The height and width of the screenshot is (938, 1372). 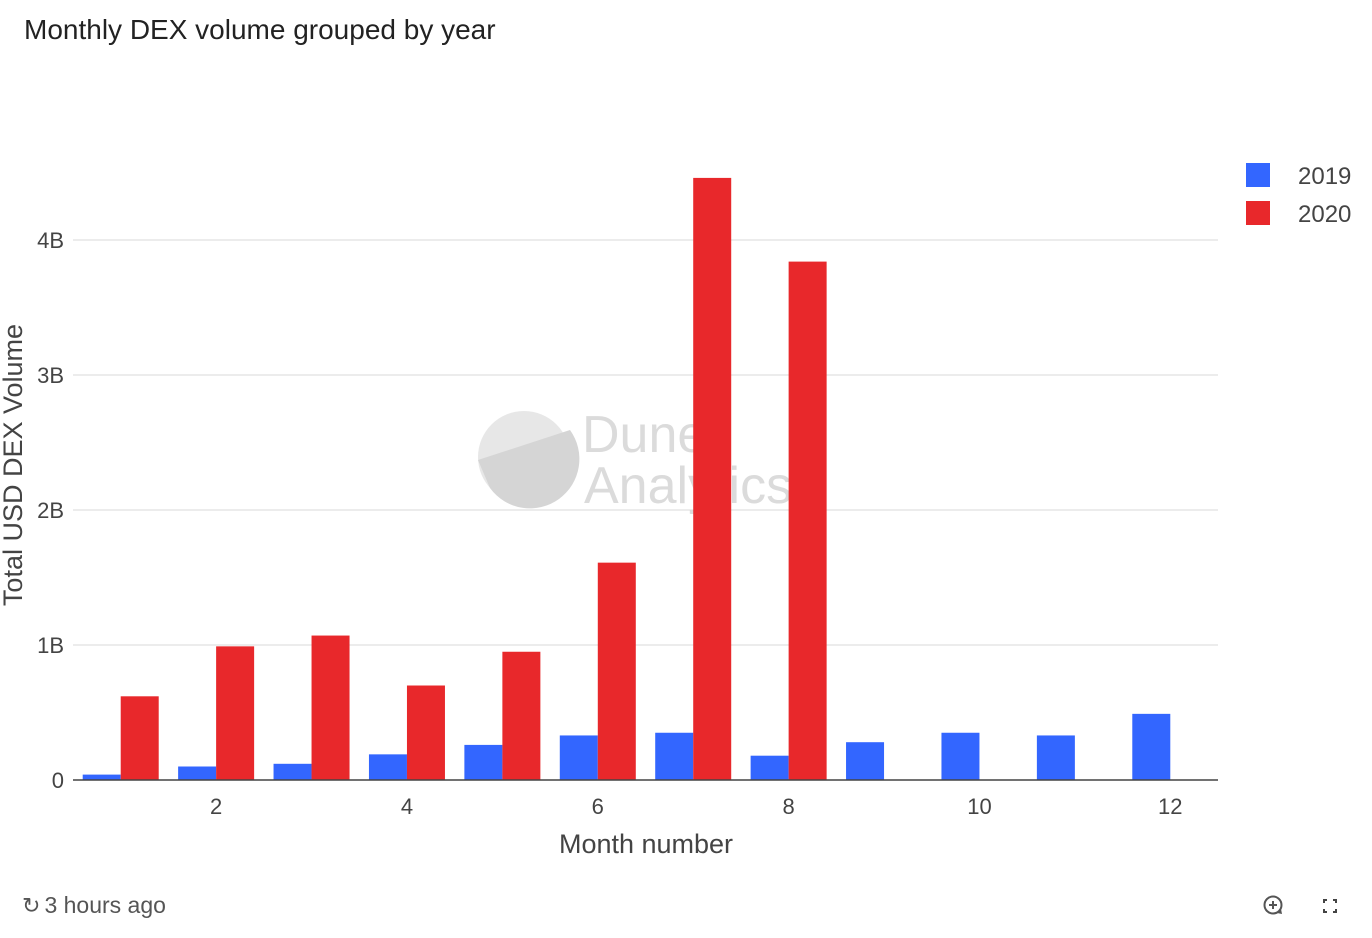 I want to click on legend-label-2020: 2020, so click(x=1324, y=214).